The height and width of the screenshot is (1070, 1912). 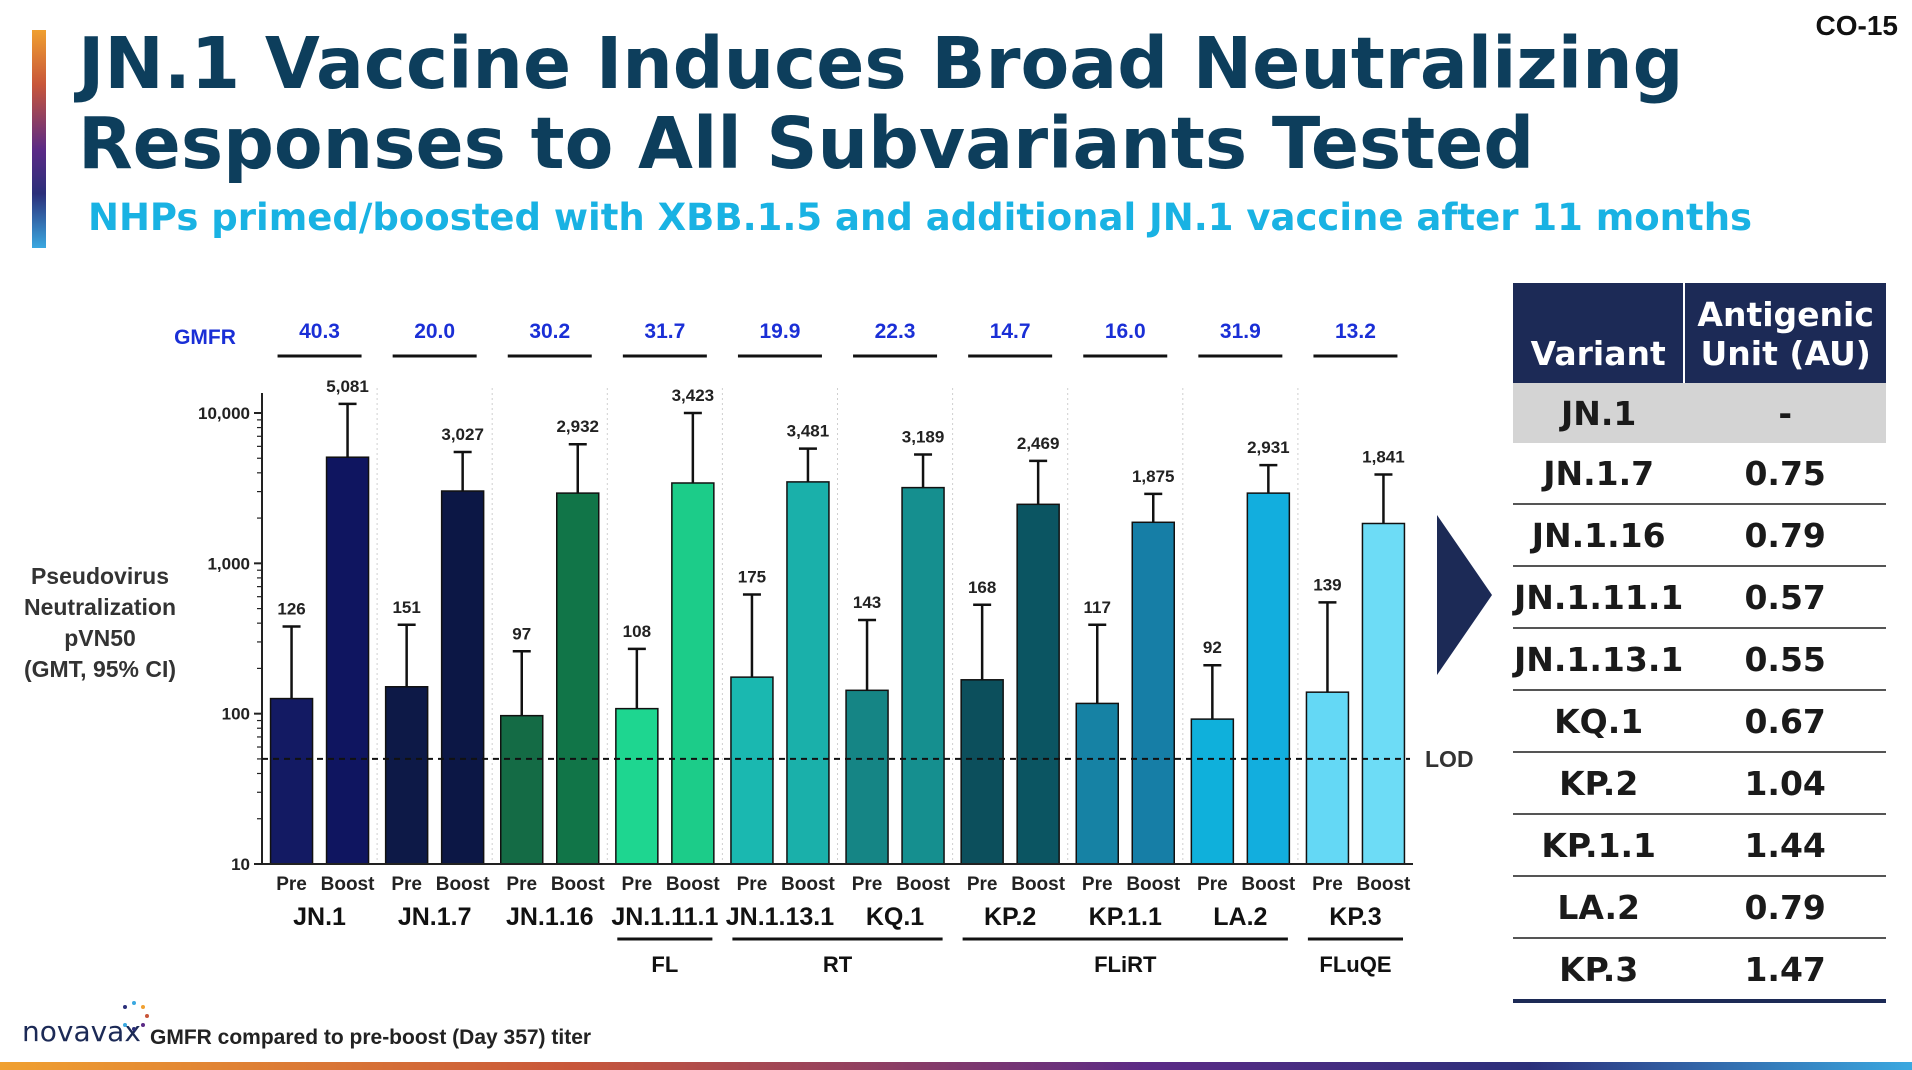 I want to click on y-tick-label: 10,000, so click(x=224, y=413).